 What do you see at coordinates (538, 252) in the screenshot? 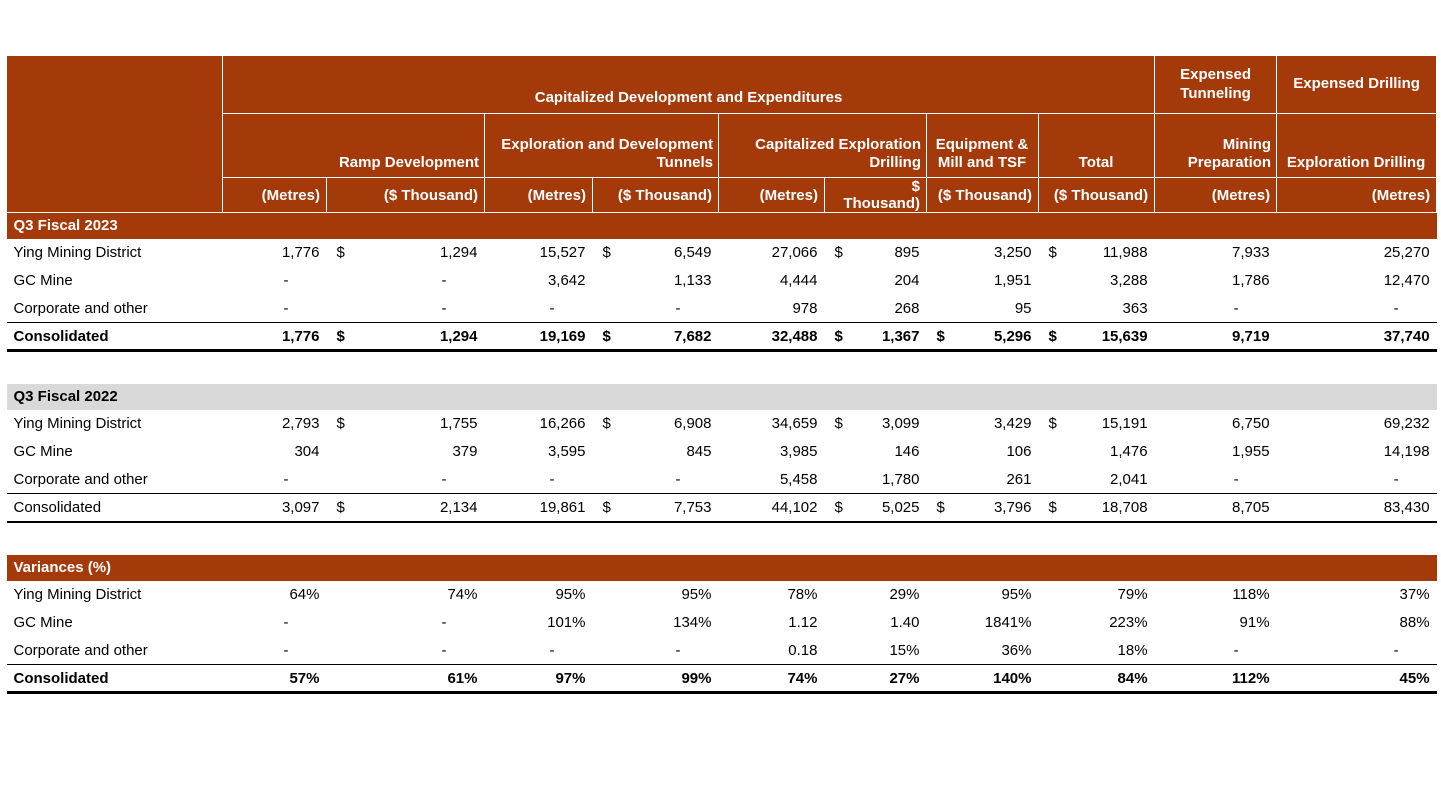
I see `cell: 15,527` at bounding box center [538, 252].